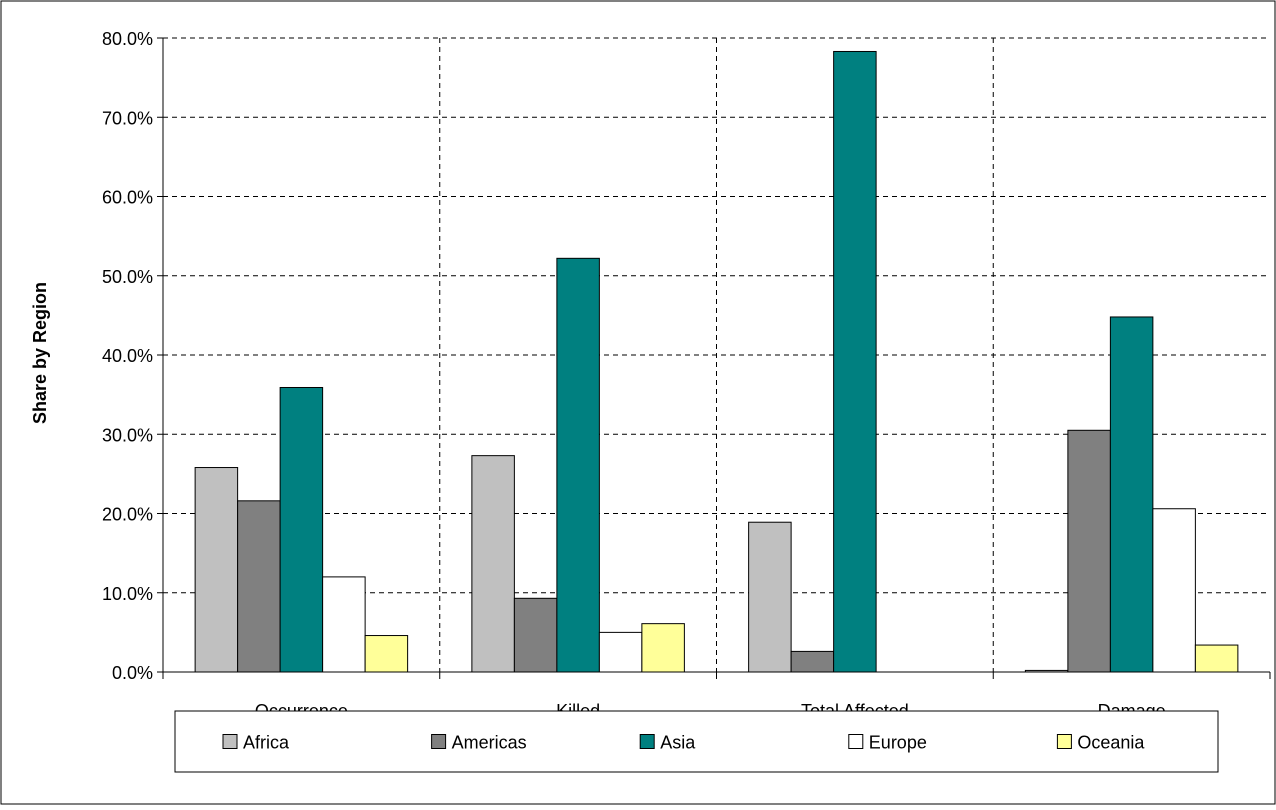 The image size is (1276, 810). Describe the element at coordinates (898, 743) in the screenshot. I see `legend-label-europe: Europe` at that location.